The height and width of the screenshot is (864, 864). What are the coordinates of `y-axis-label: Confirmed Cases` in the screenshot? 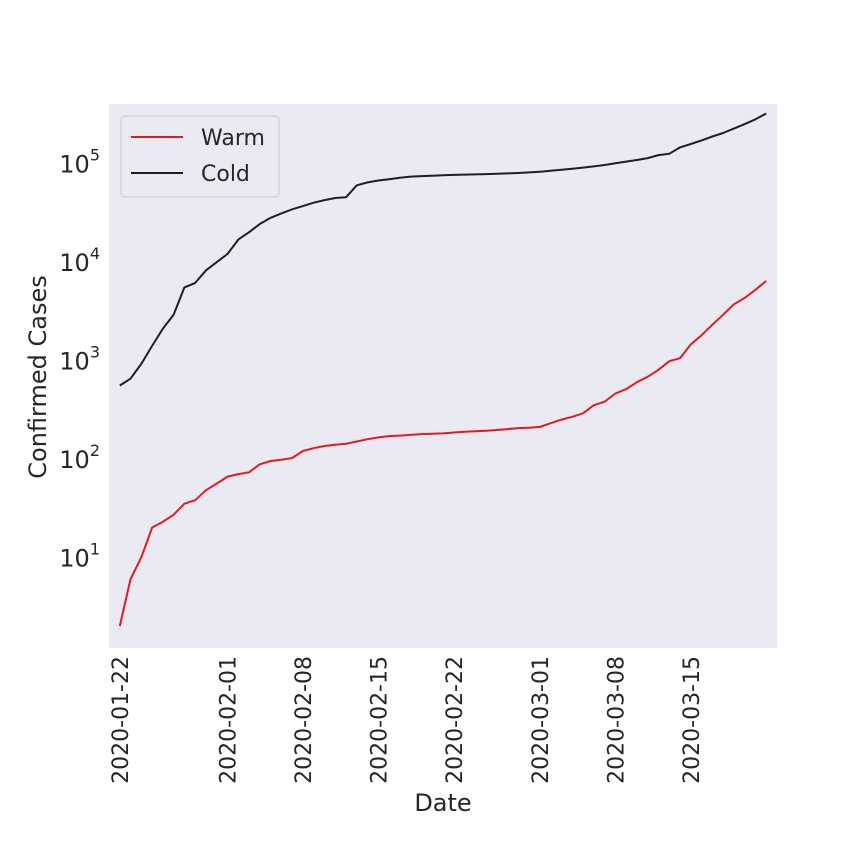 It's located at (38, 376).